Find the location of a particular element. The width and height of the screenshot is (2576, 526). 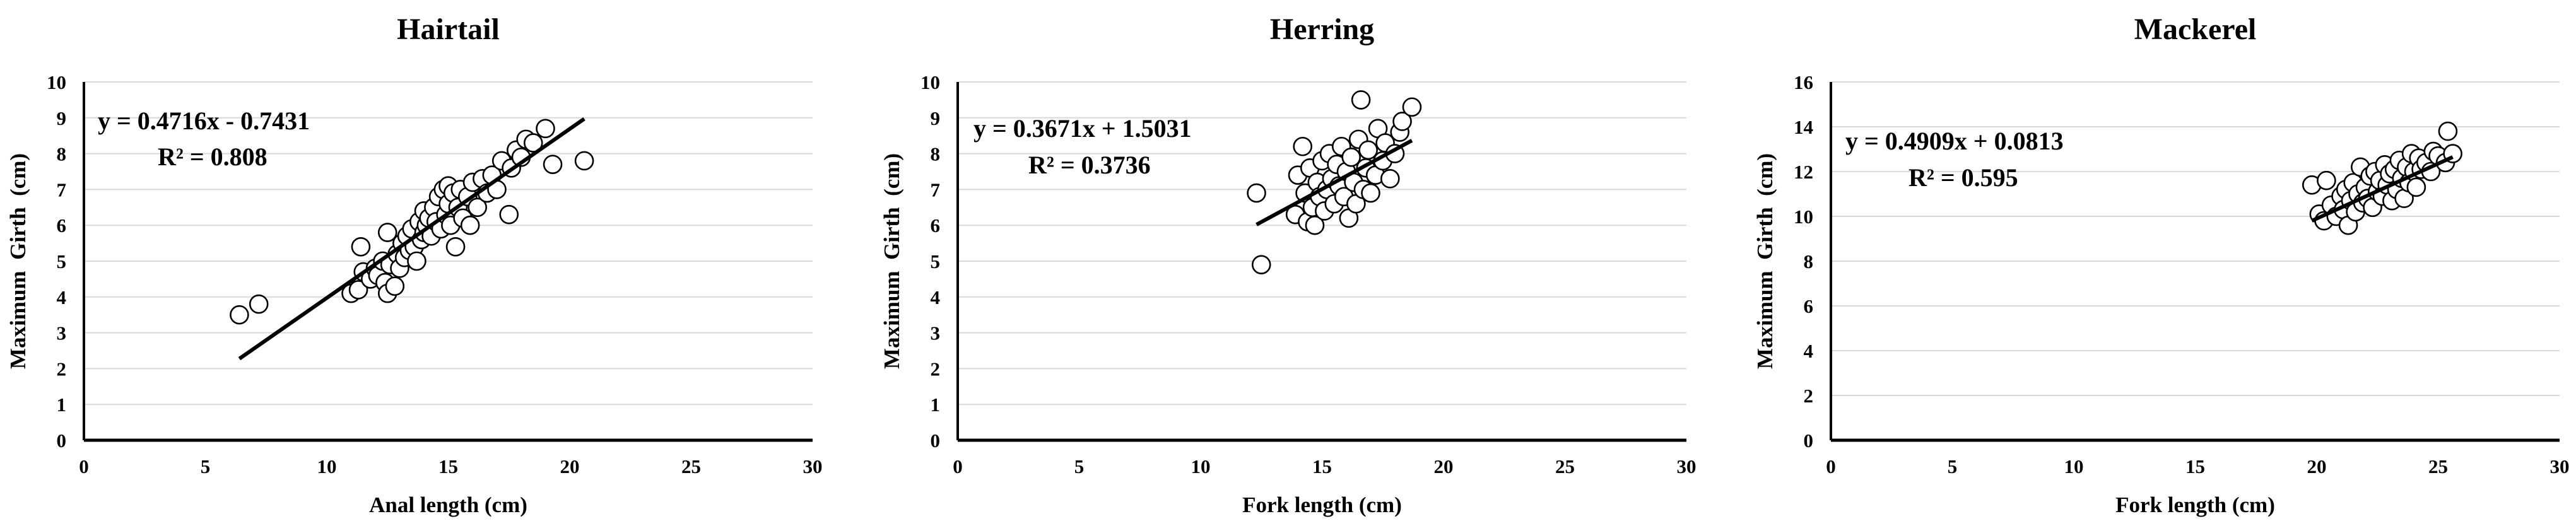

y-tick-label: 14 is located at coordinates (1804, 127).